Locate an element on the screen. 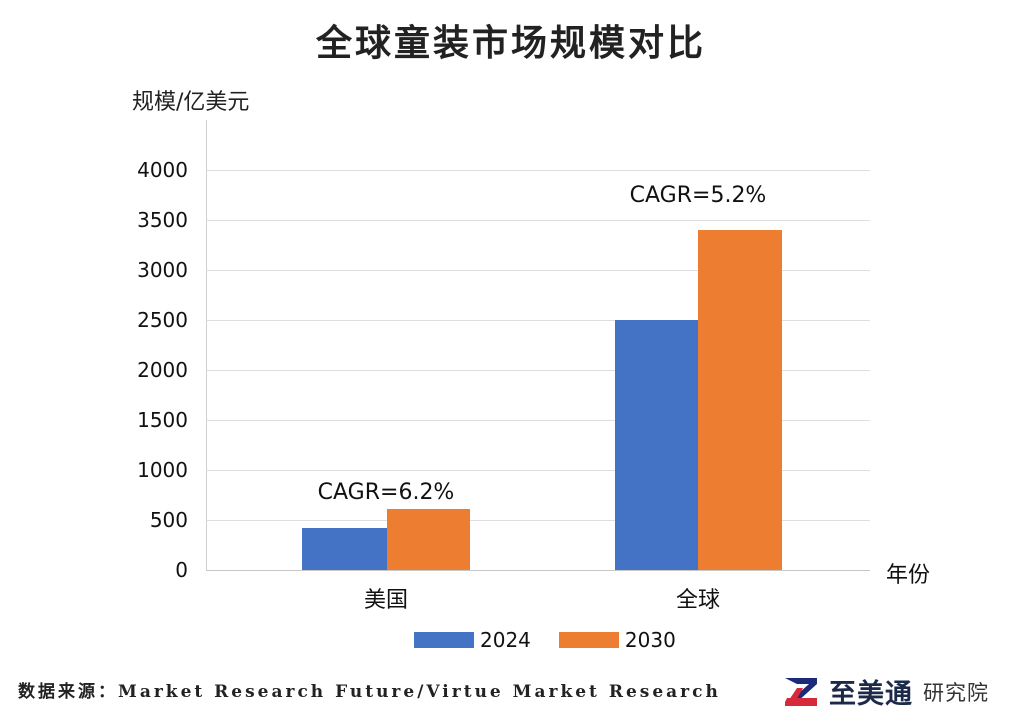 This screenshot has height=720, width=1022. y-tick: 500 is located at coordinates (168, 520).